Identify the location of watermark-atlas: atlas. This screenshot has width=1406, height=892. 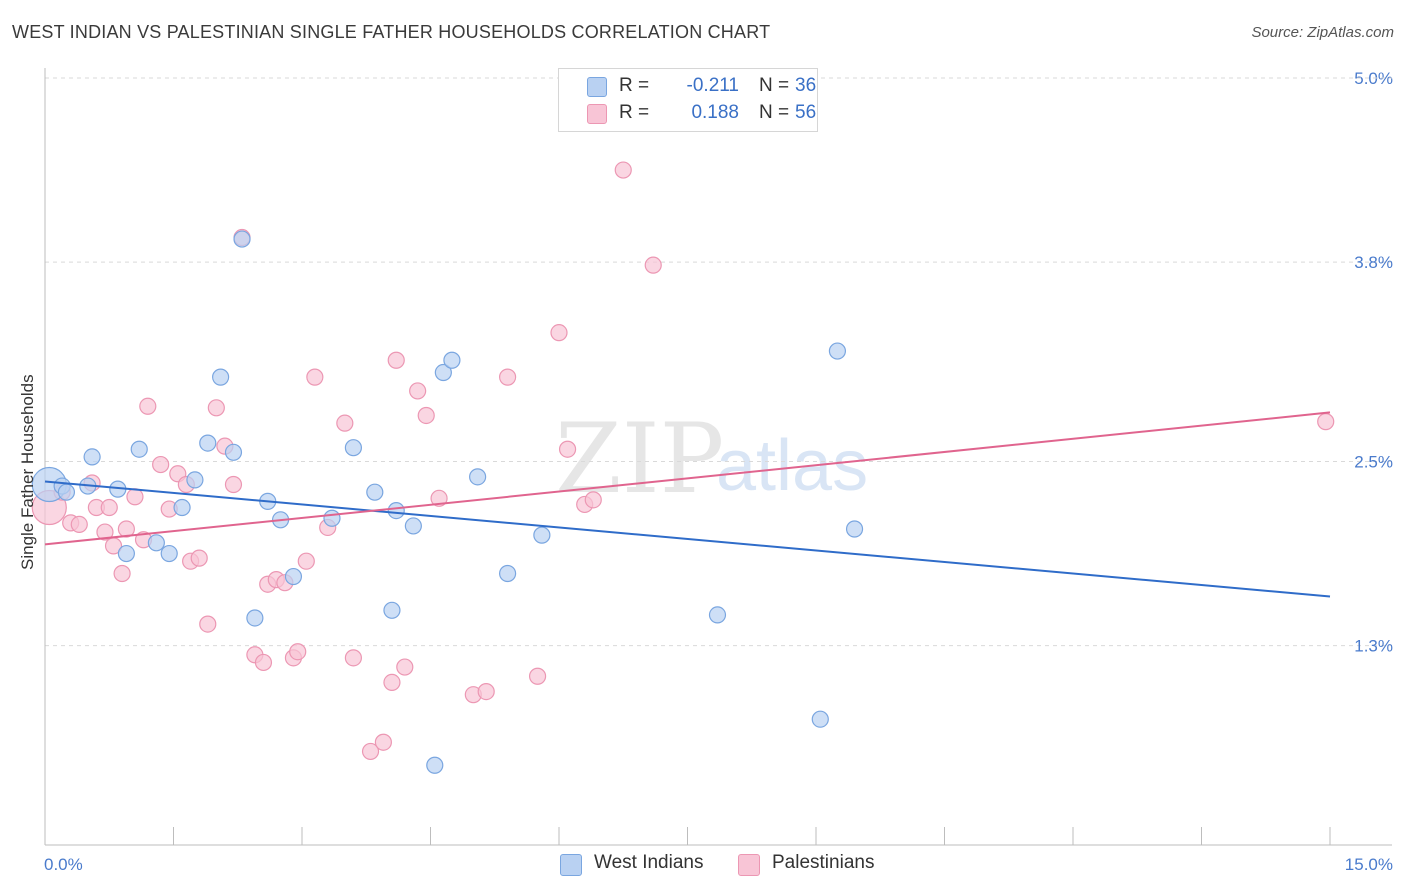
(792, 466).